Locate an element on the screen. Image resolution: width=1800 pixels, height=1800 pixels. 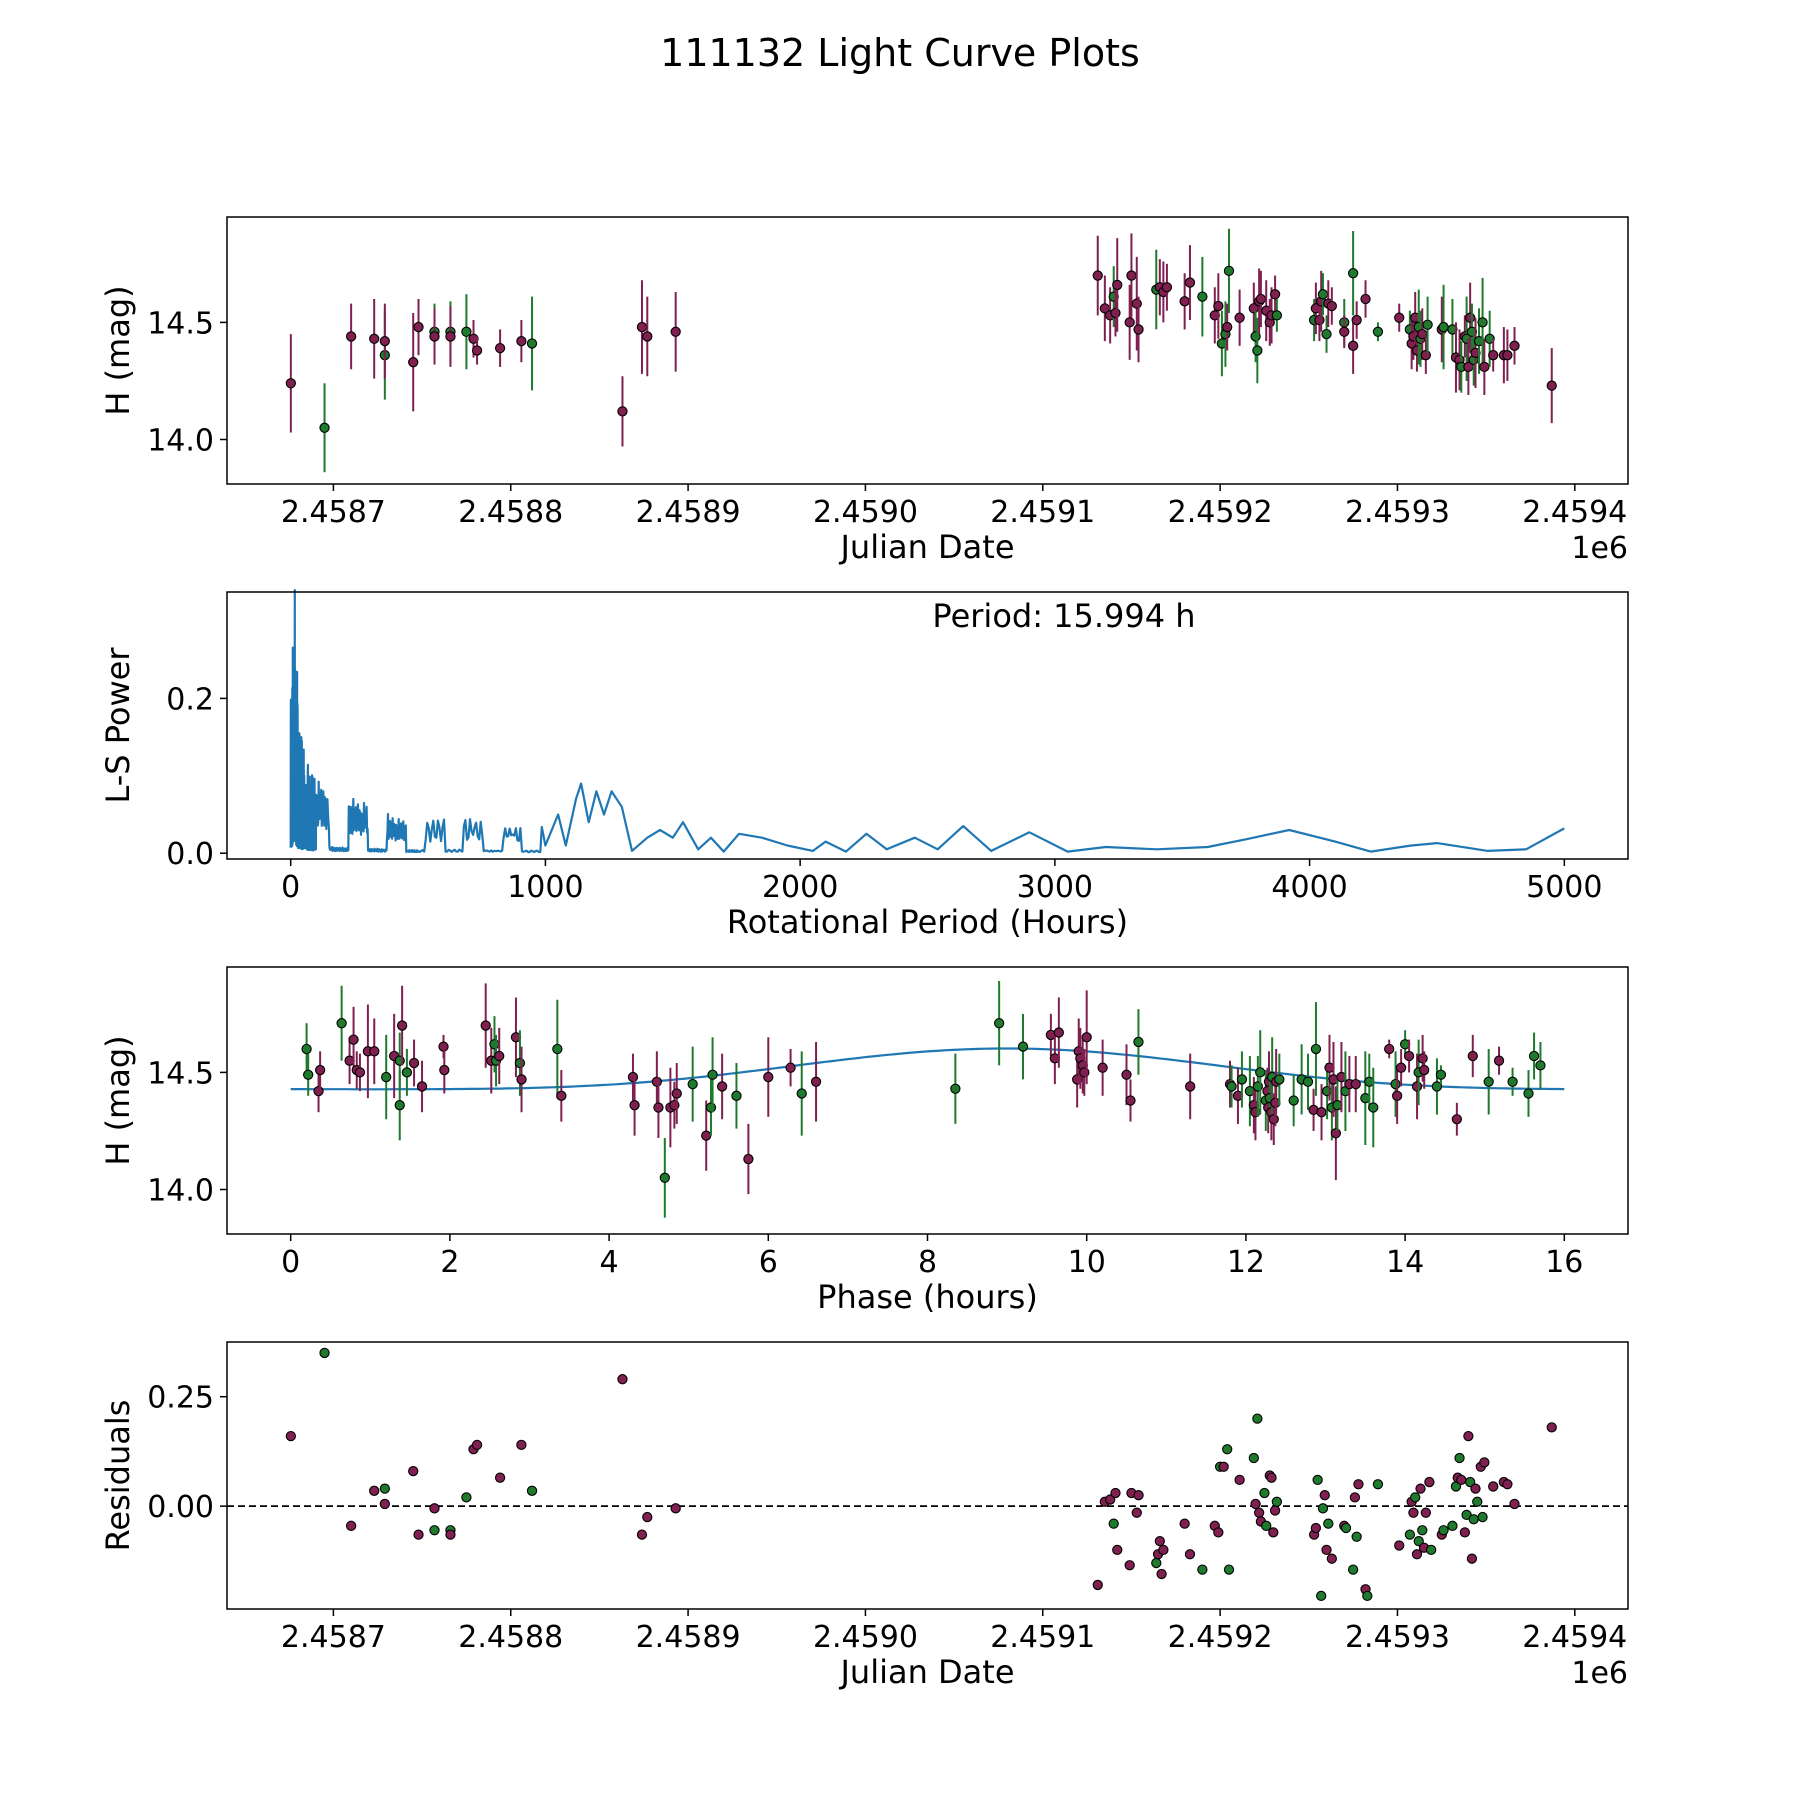
x-axis-label: Julian Date is located at coordinates (926, 1672).